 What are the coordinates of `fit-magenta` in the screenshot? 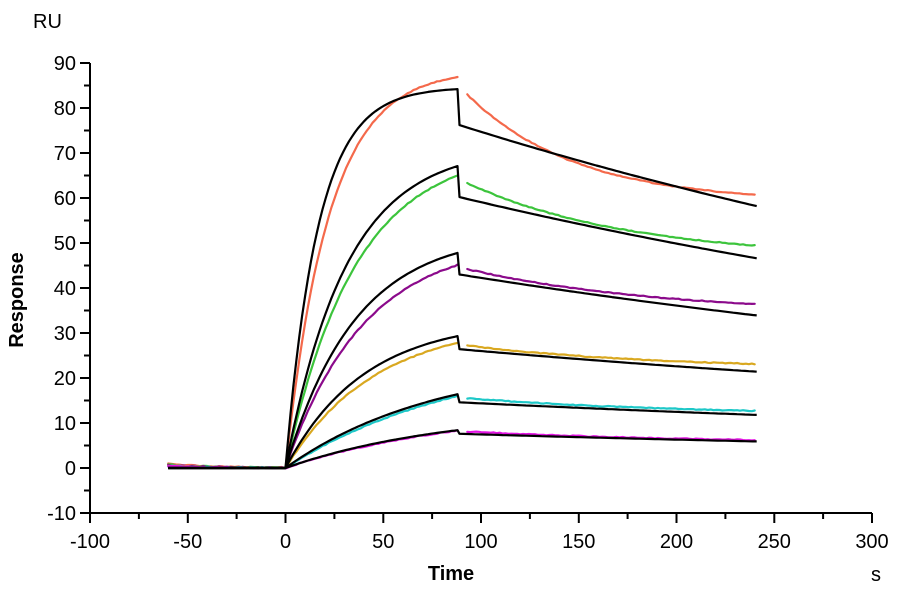 It's located at (462, 449).